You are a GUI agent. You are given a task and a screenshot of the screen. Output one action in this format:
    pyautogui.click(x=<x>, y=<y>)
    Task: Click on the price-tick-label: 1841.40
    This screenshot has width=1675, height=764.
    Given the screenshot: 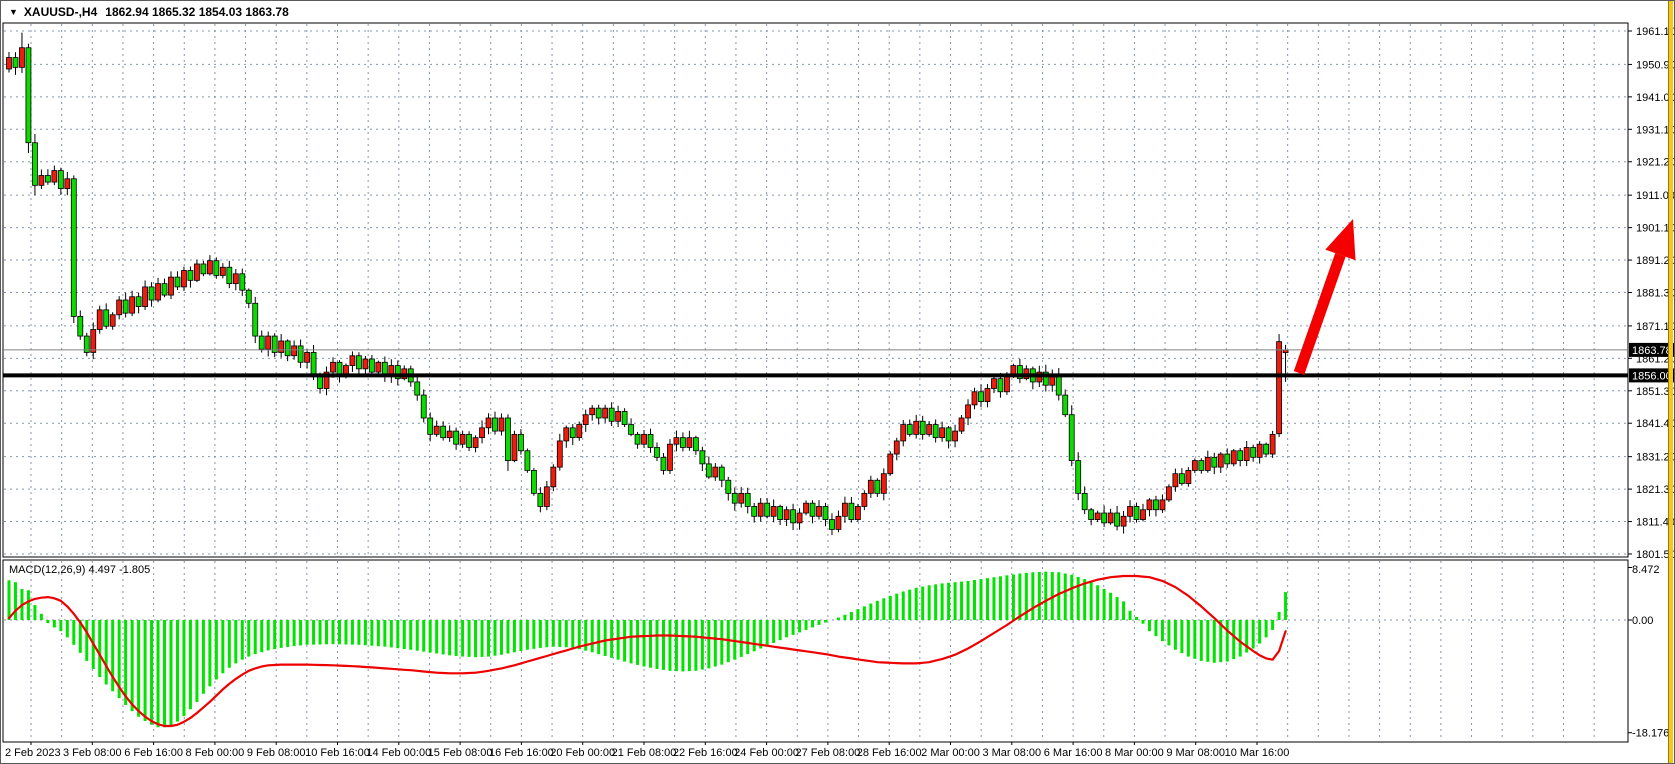 What is the action you would take?
    pyautogui.click(x=1655, y=424)
    